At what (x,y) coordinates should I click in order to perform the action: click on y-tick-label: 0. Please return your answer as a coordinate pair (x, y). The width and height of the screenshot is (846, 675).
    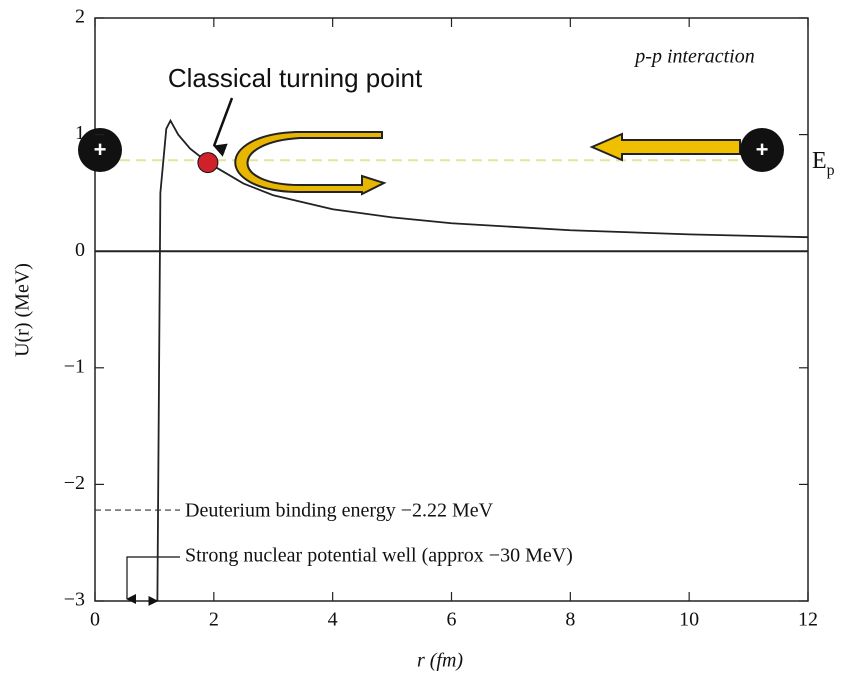
    Looking at the image, I should click on (80, 250).